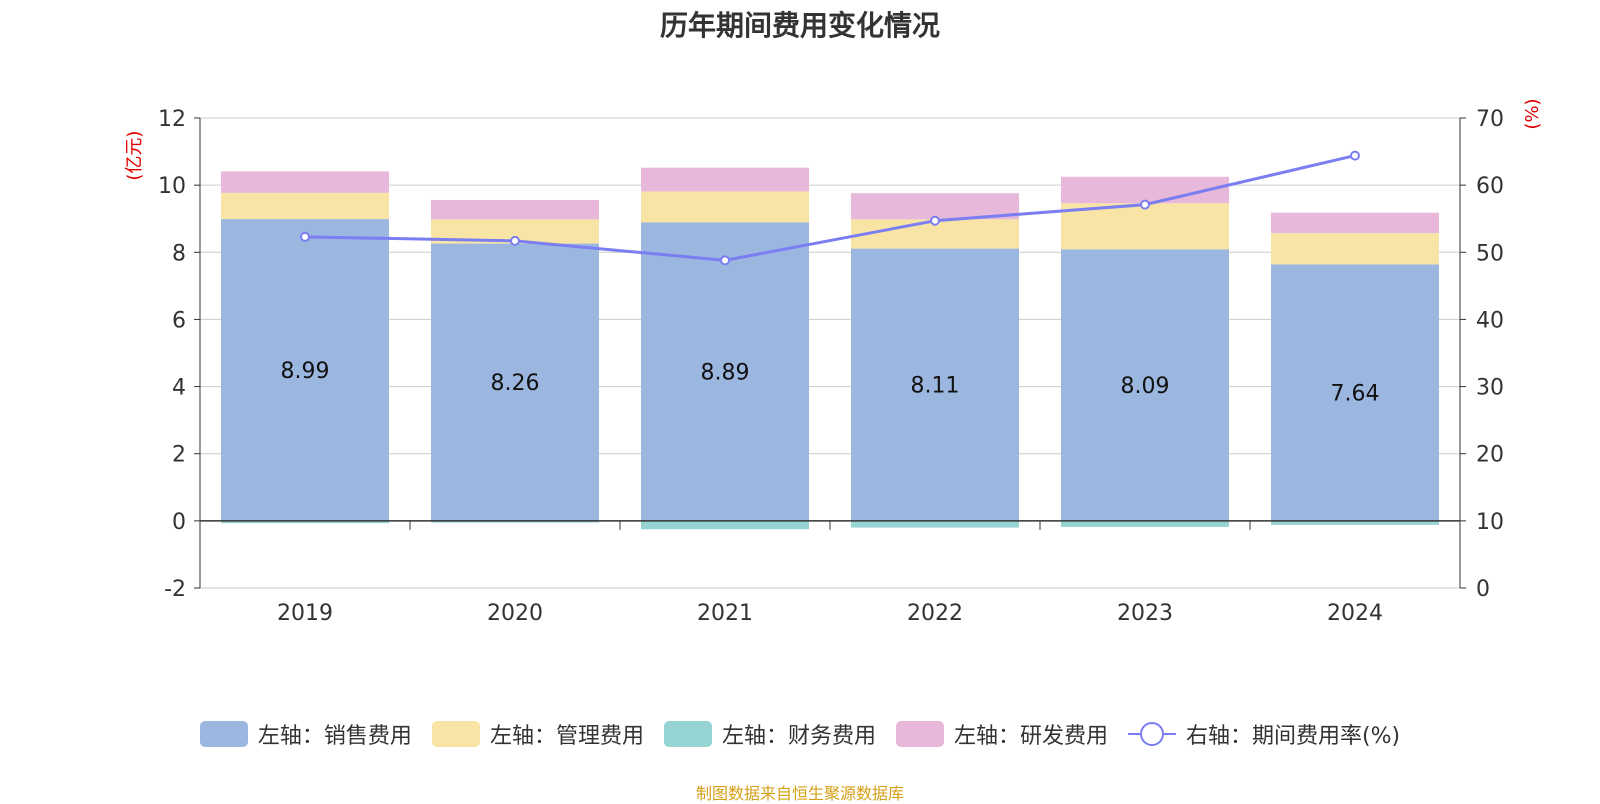 Image resolution: width=1600 pixels, height=804 pixels. I want to click on legend-line-symbol, so click(1151, 734).